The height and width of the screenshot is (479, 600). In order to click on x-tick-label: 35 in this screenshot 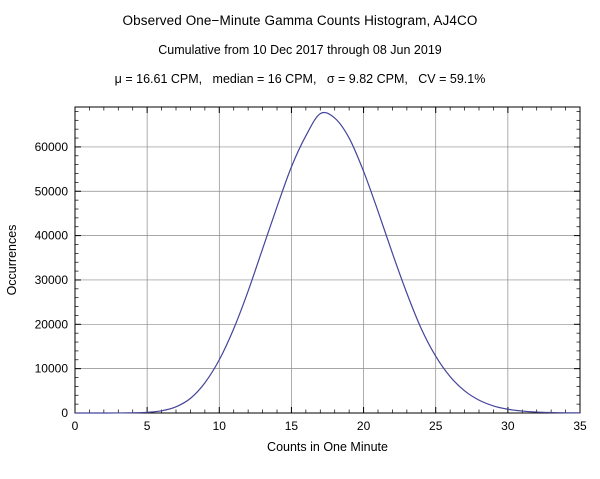, I will do `click(580, 426)`.